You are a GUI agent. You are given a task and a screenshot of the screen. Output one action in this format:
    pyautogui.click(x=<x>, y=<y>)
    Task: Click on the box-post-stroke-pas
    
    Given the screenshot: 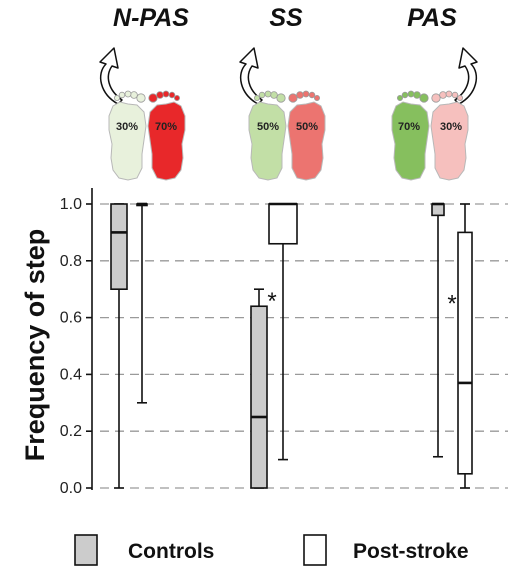 What is the action you would take?
    pyautogui.click(x=465, y=346)
    